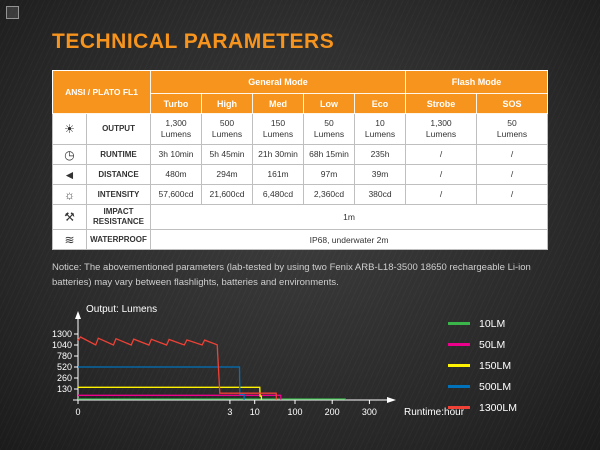 The image size is (600, 450). Describe the element at coordinates (64, 367) in the screenshot. I see `y-tick-label: 520` at that location.